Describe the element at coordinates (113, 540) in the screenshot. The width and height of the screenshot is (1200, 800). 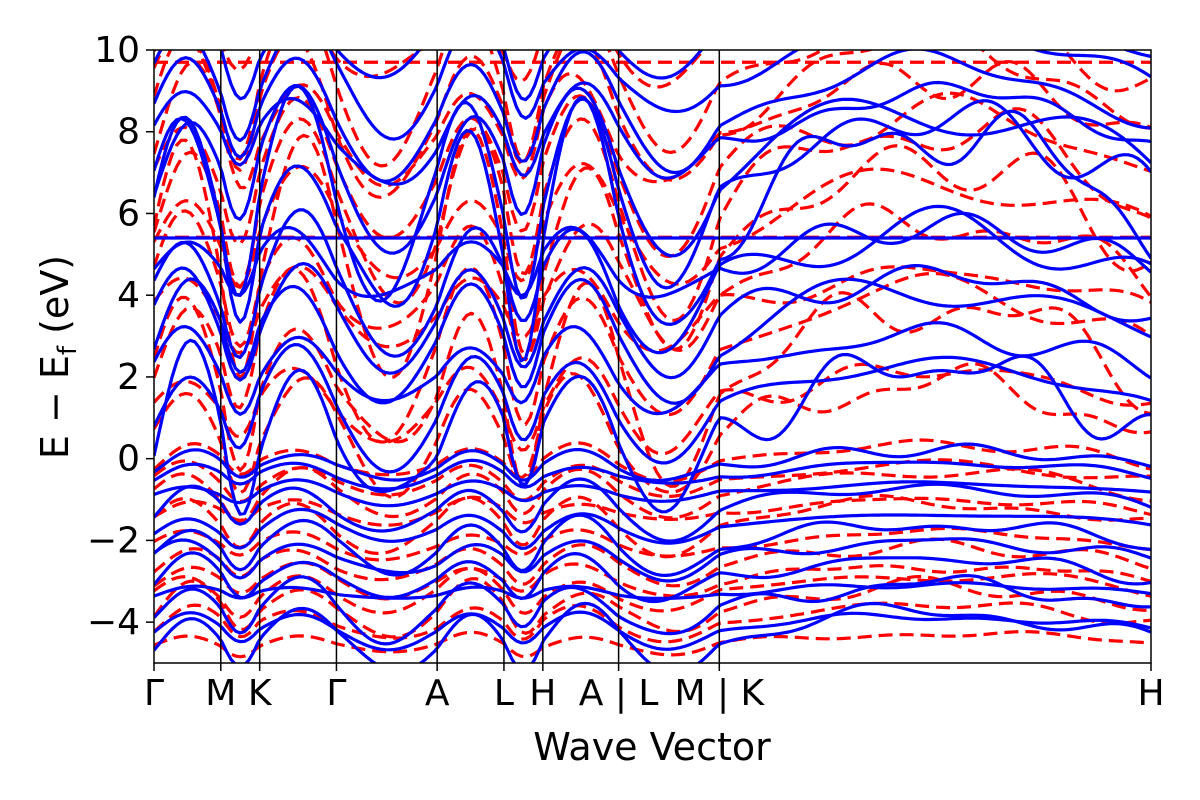
I see `y-tick-label: −2` at that location.